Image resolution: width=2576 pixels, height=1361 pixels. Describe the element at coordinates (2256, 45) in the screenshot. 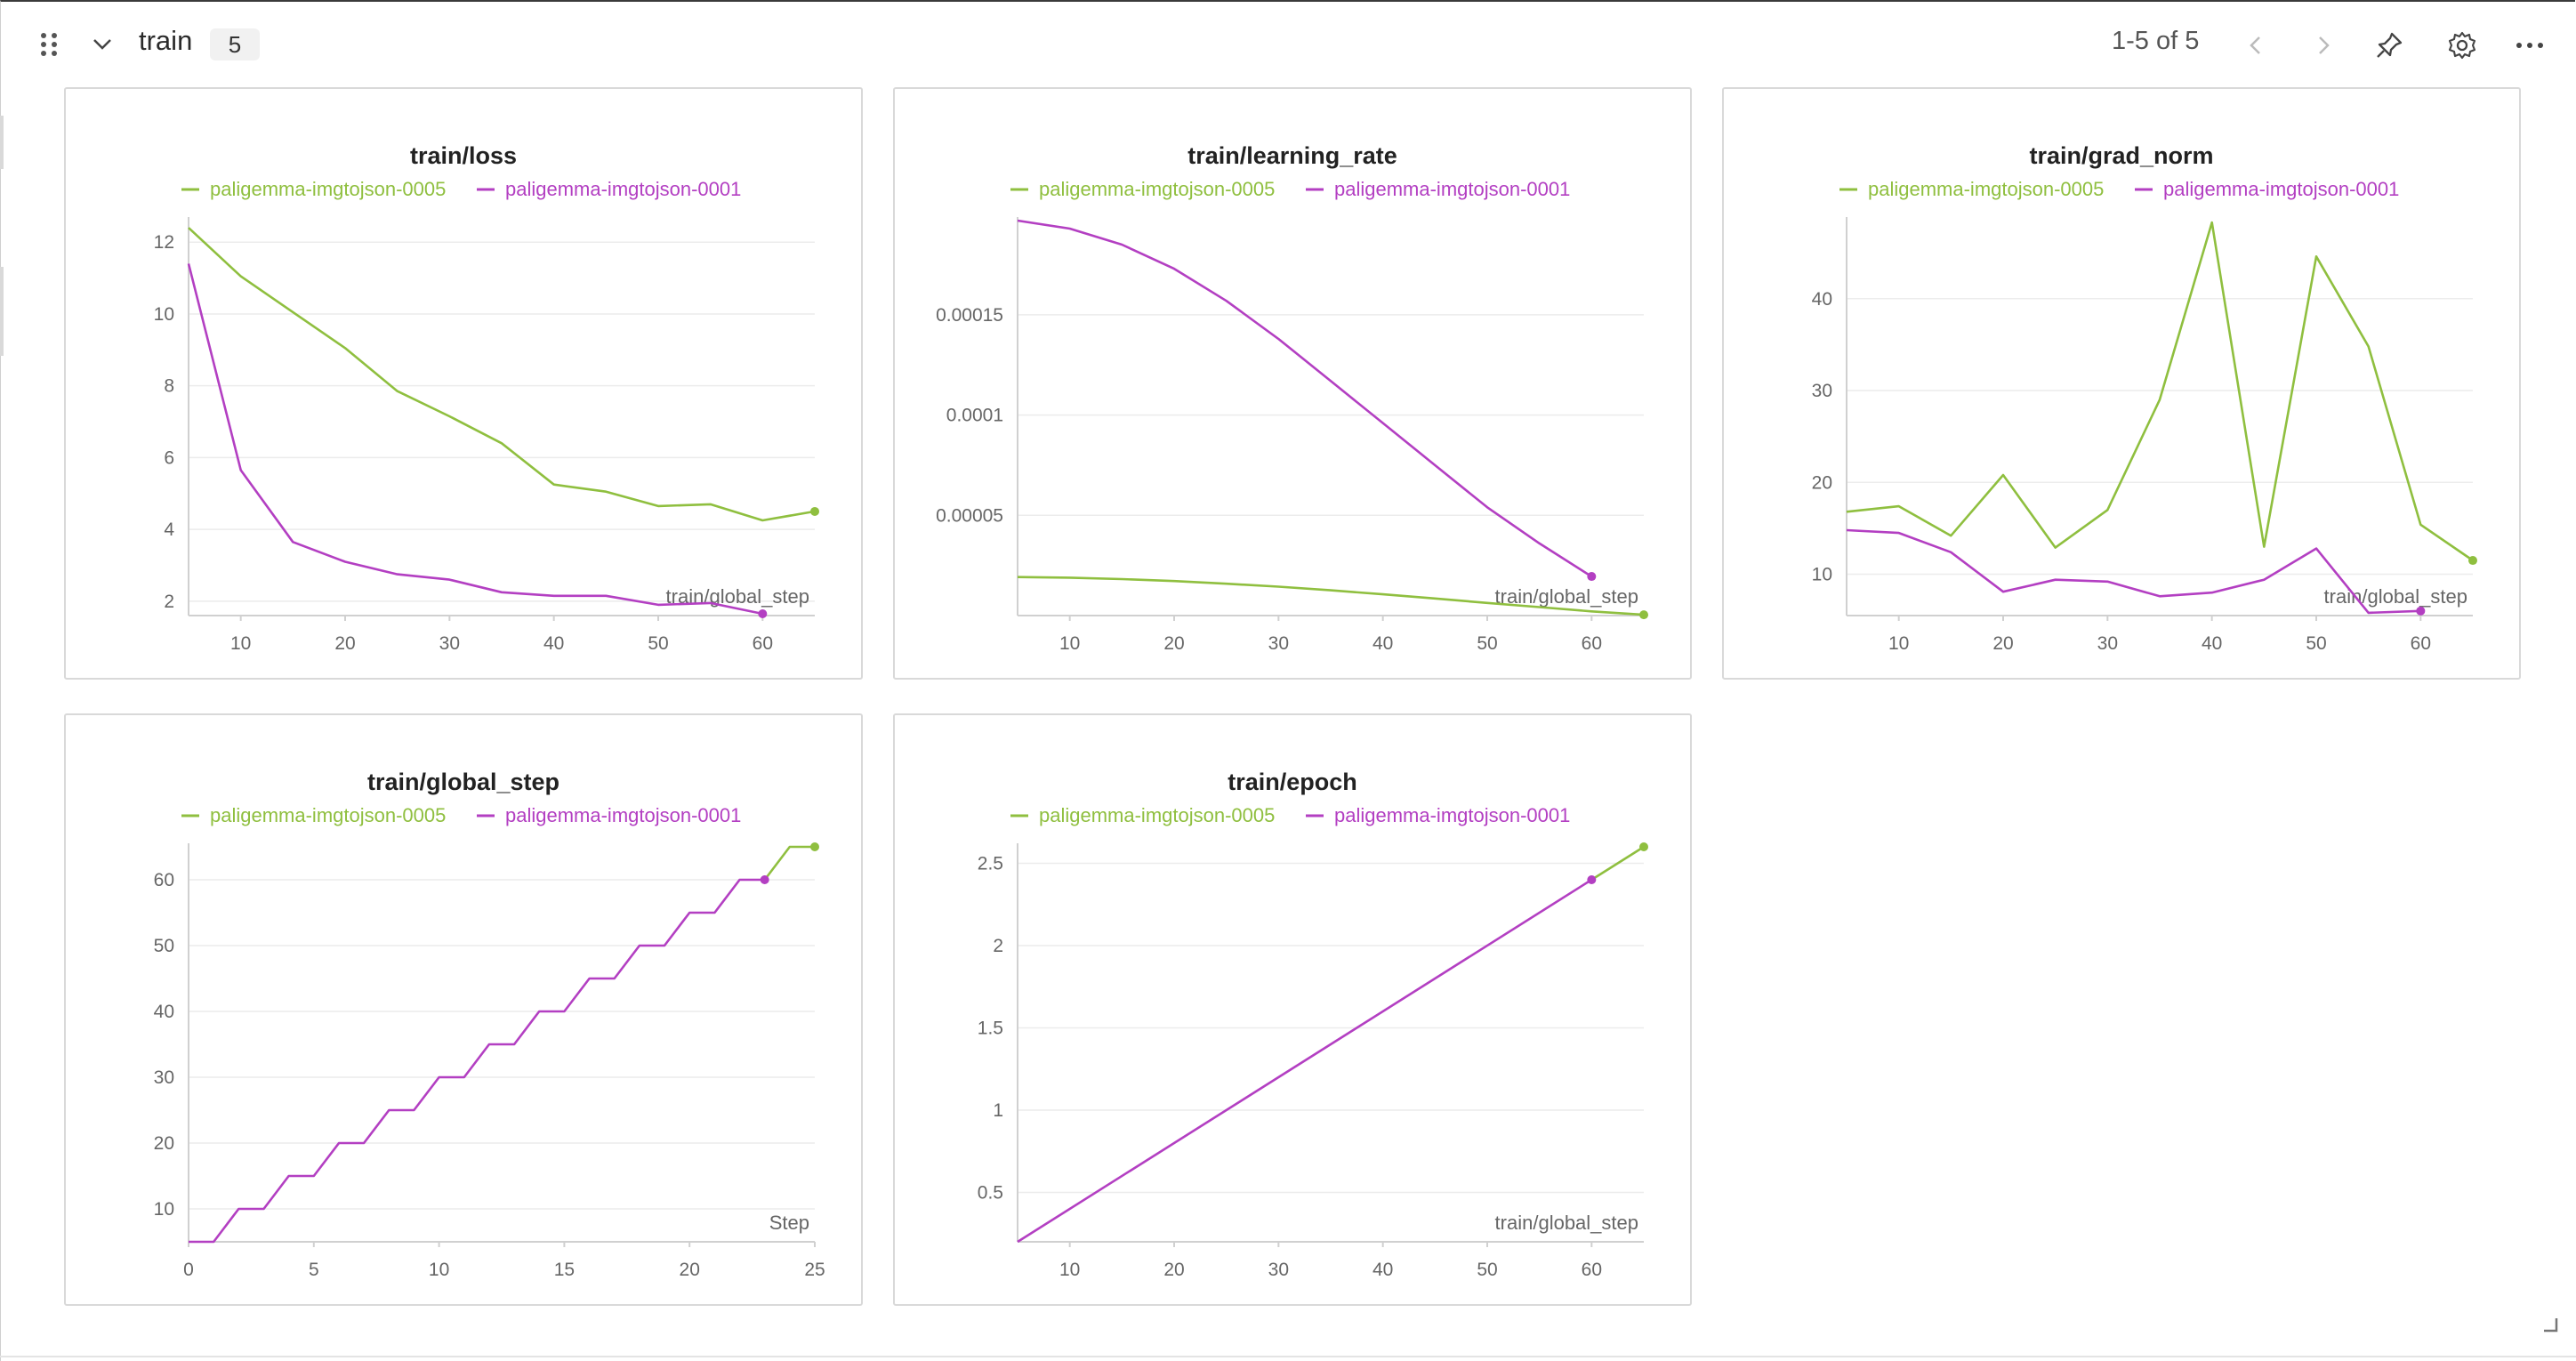

I see `chevron-left-icon` at that location.